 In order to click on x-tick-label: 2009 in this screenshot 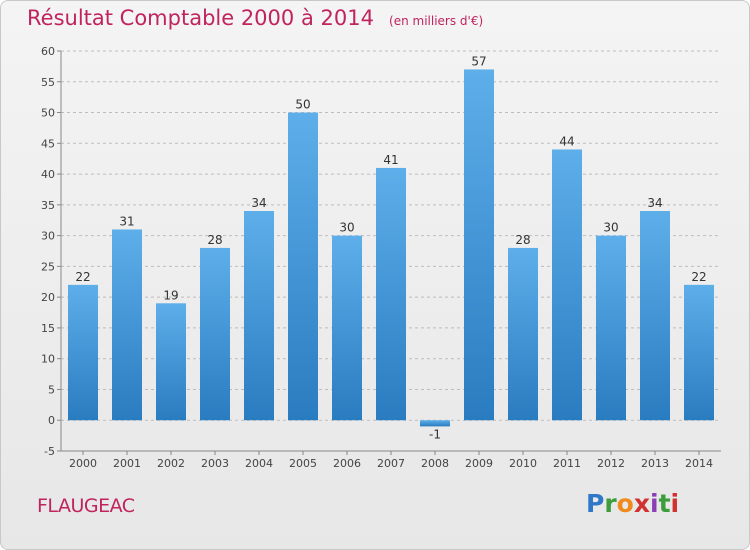, I will do `click(479, 463)`.